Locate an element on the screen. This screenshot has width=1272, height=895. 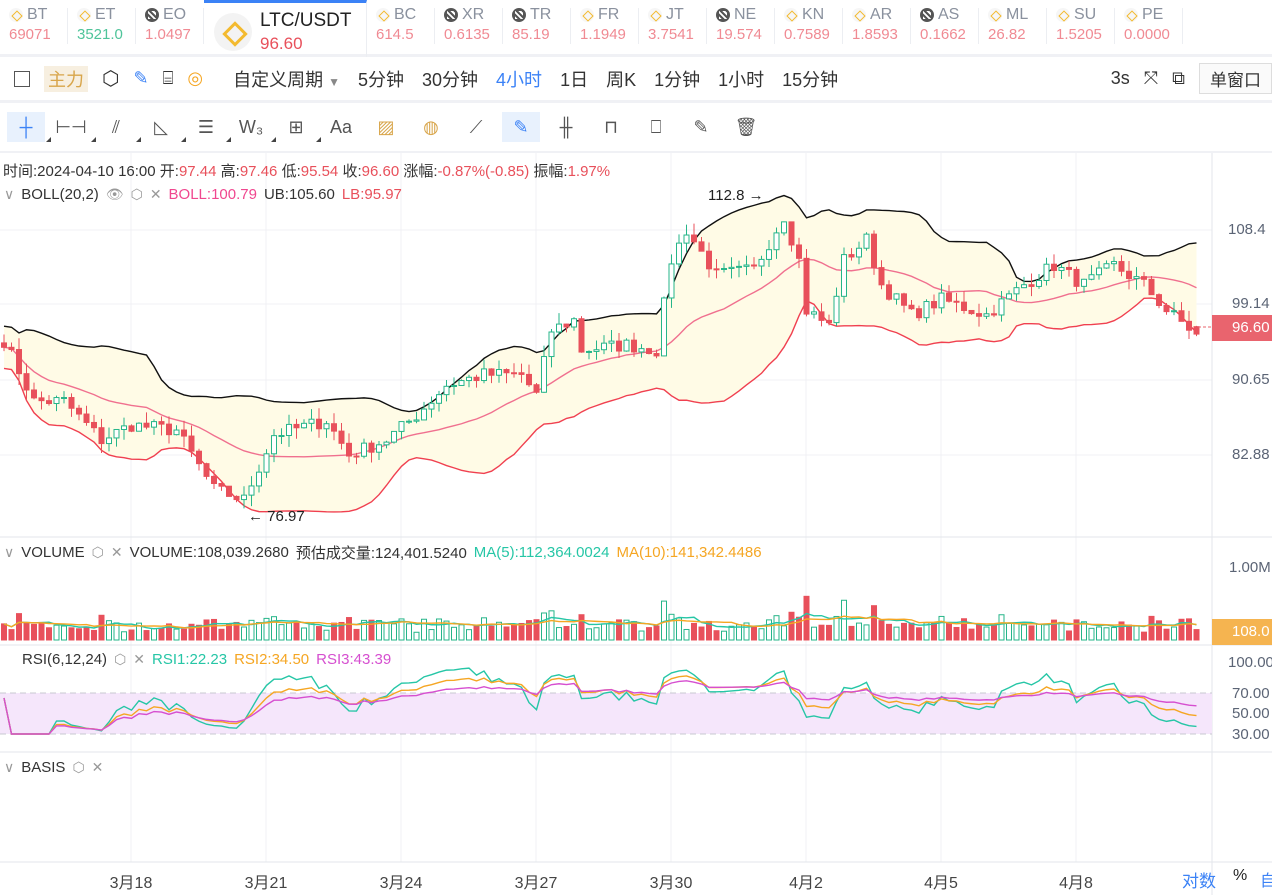
custom-period-dropdown: 自定义周期 ▼ is located at coordinates (286, 79).